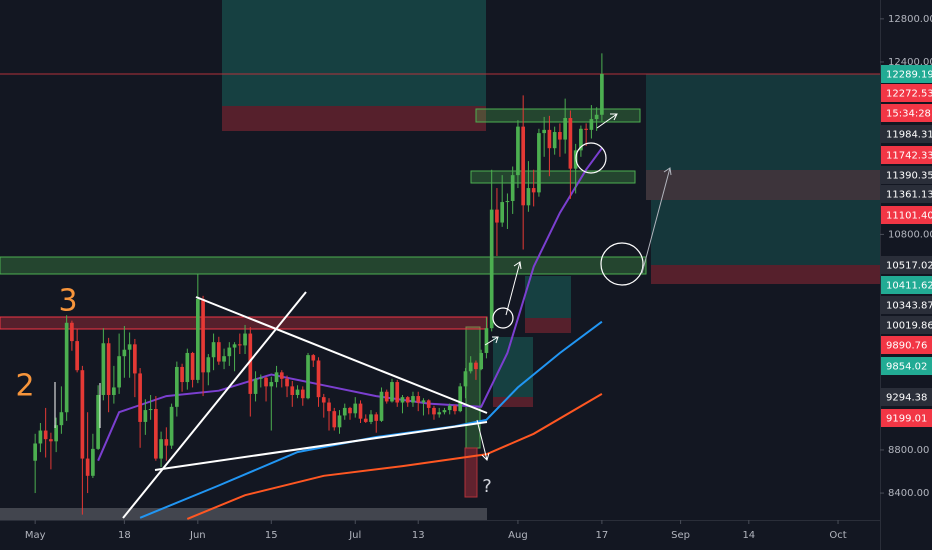  I want to click on price-tag-label: 11361.13, so click(909, 195).